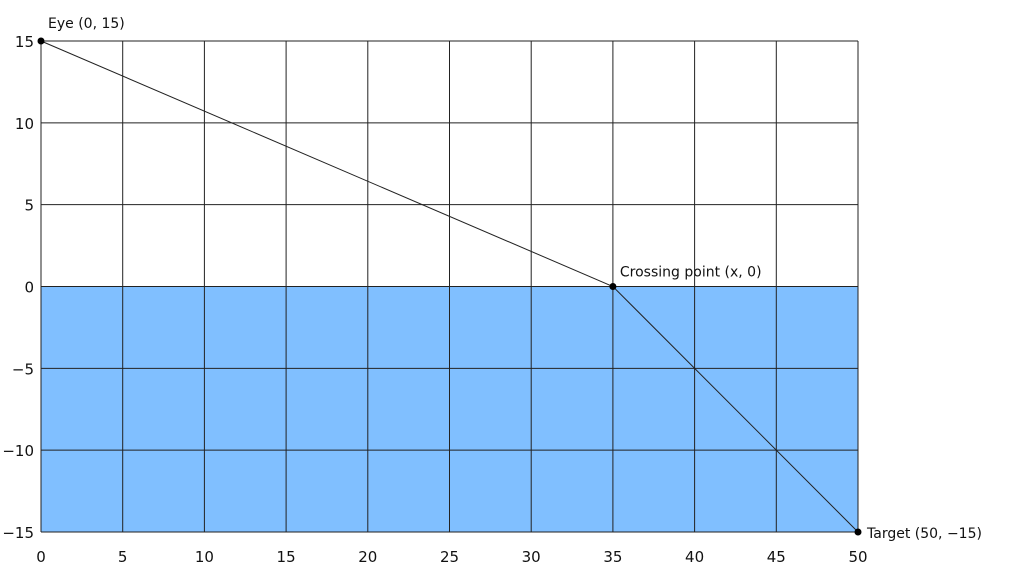 The image size is (1023, 574). Describe the element at coordinates (613, 286) in the screenshot. I see `crossing-point` at that location.